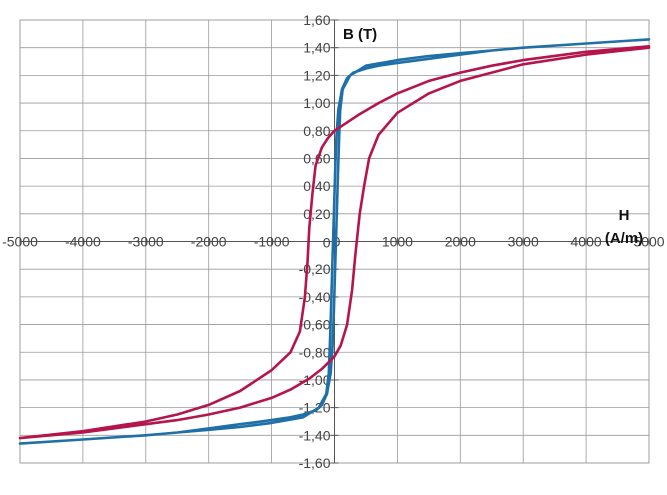 The image size is (667, 495). What do you see at coordinates (316, 75) in the screenshot?
I see `y-tick-label: 1,20` at bounding box center [316, 75].